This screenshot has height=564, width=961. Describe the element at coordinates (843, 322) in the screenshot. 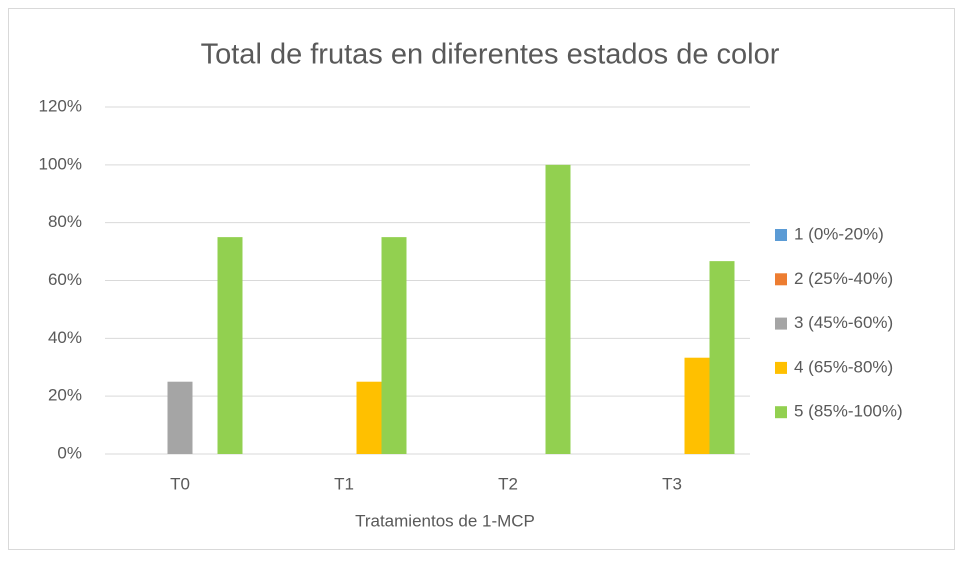

I see `legend-label: 3 (45%-60%)` at that location.